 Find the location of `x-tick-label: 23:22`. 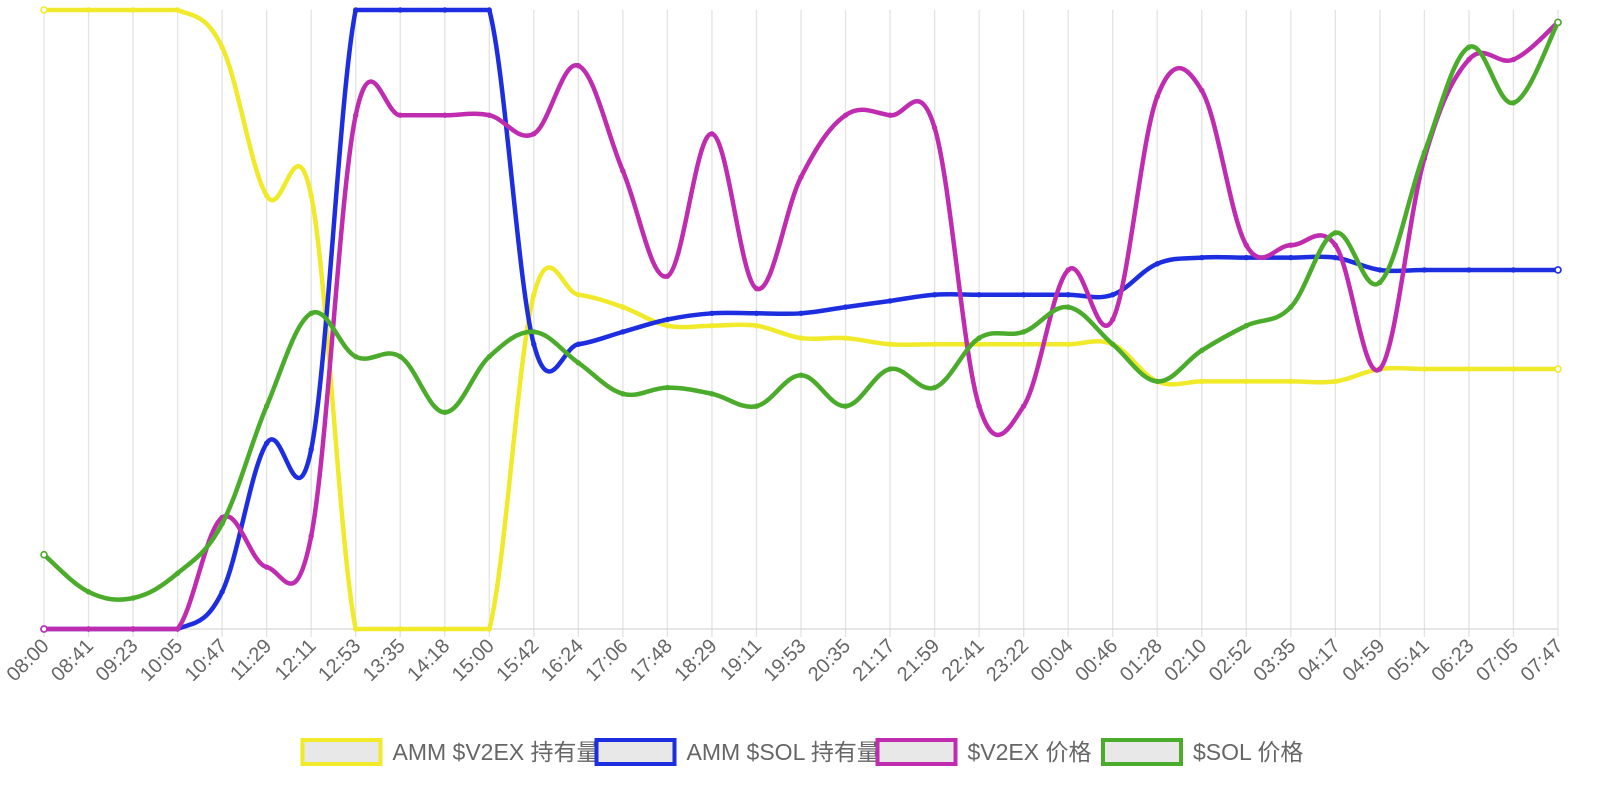

x-tick-label: 23:22 is located at coordinates (1007, 660).